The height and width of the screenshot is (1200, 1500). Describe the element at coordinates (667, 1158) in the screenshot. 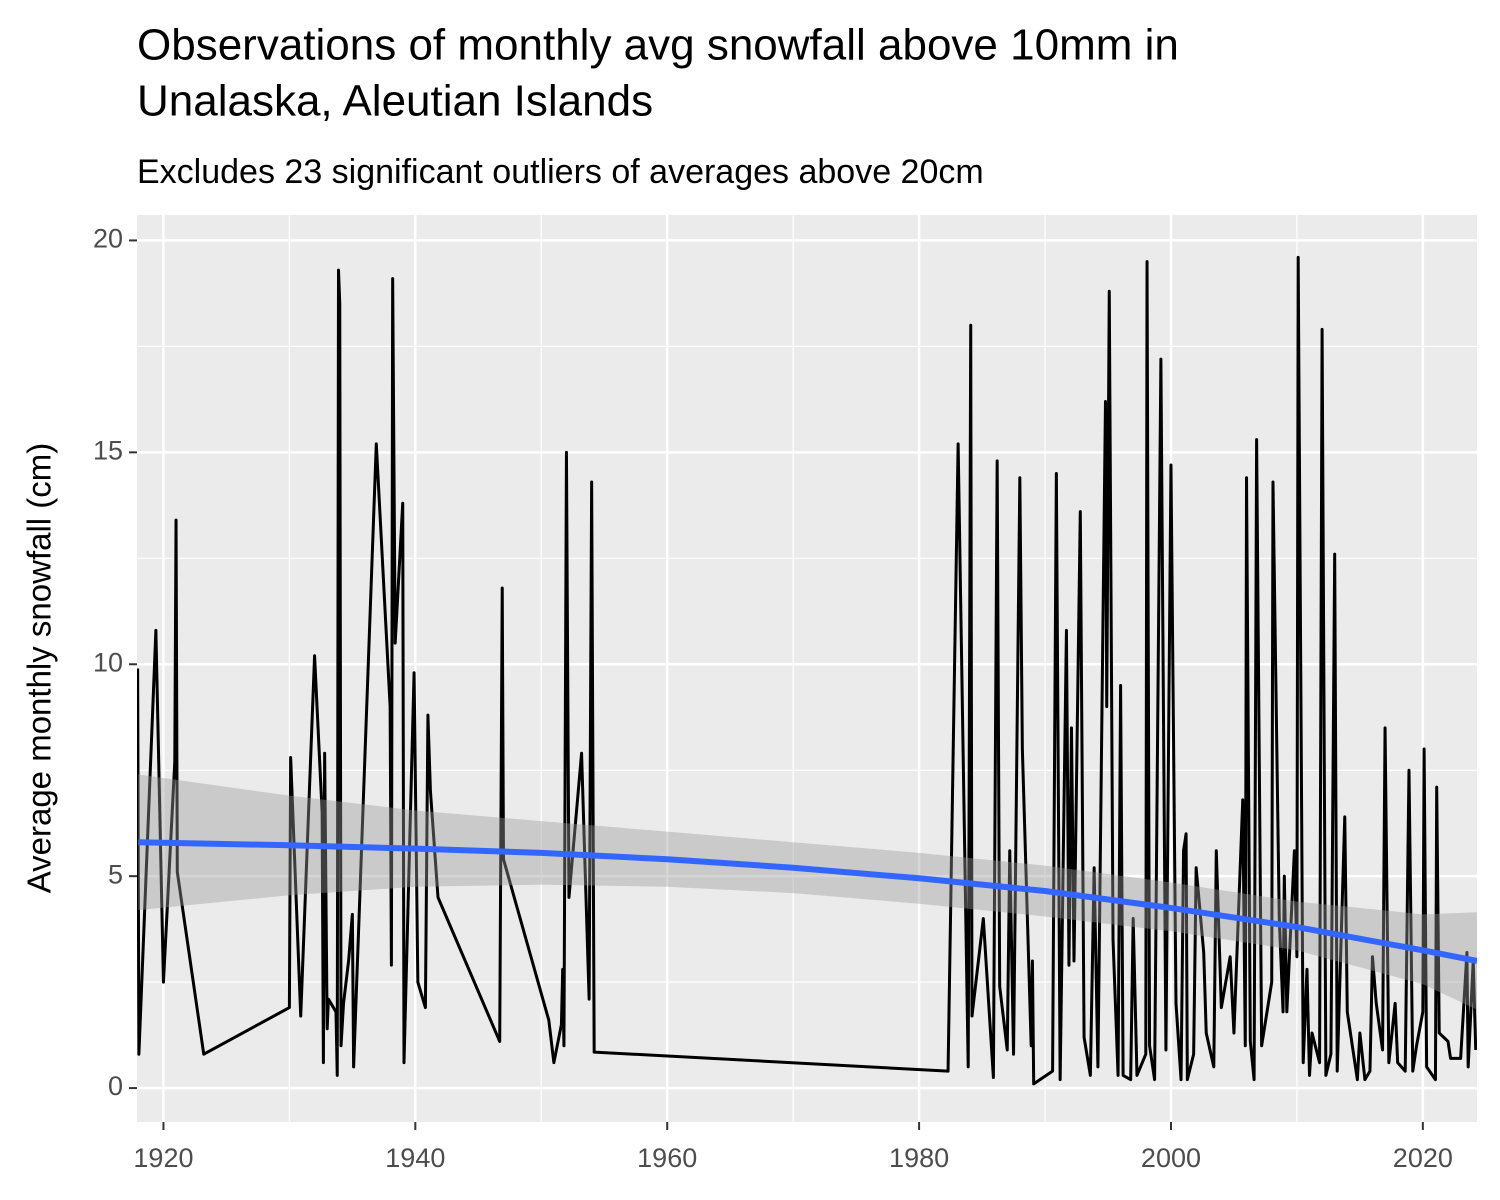

I see `x-tick-label: 1960` at that location.